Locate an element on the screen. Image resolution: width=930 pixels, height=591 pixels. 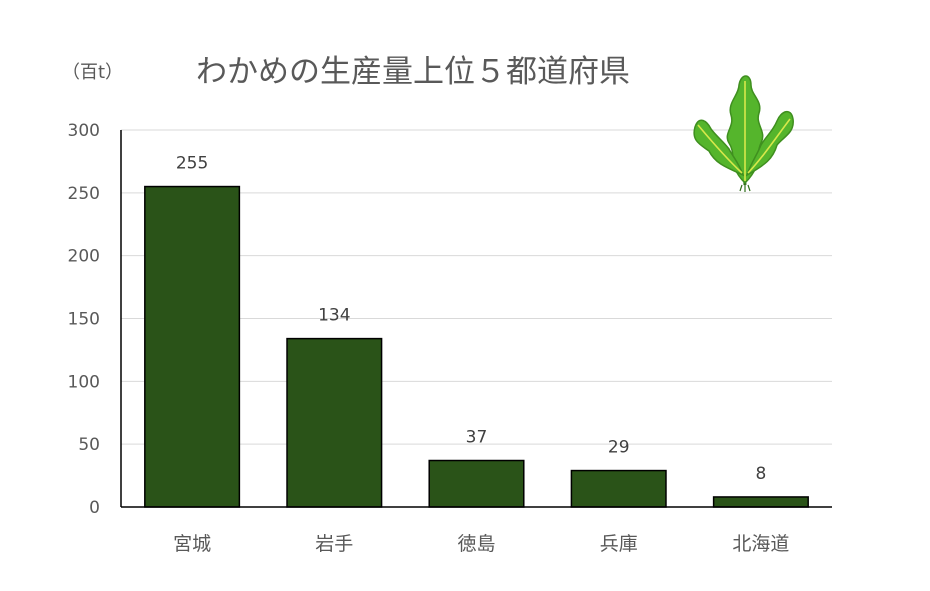
y-tick-label: 300 is located at coordinates (84, 131).